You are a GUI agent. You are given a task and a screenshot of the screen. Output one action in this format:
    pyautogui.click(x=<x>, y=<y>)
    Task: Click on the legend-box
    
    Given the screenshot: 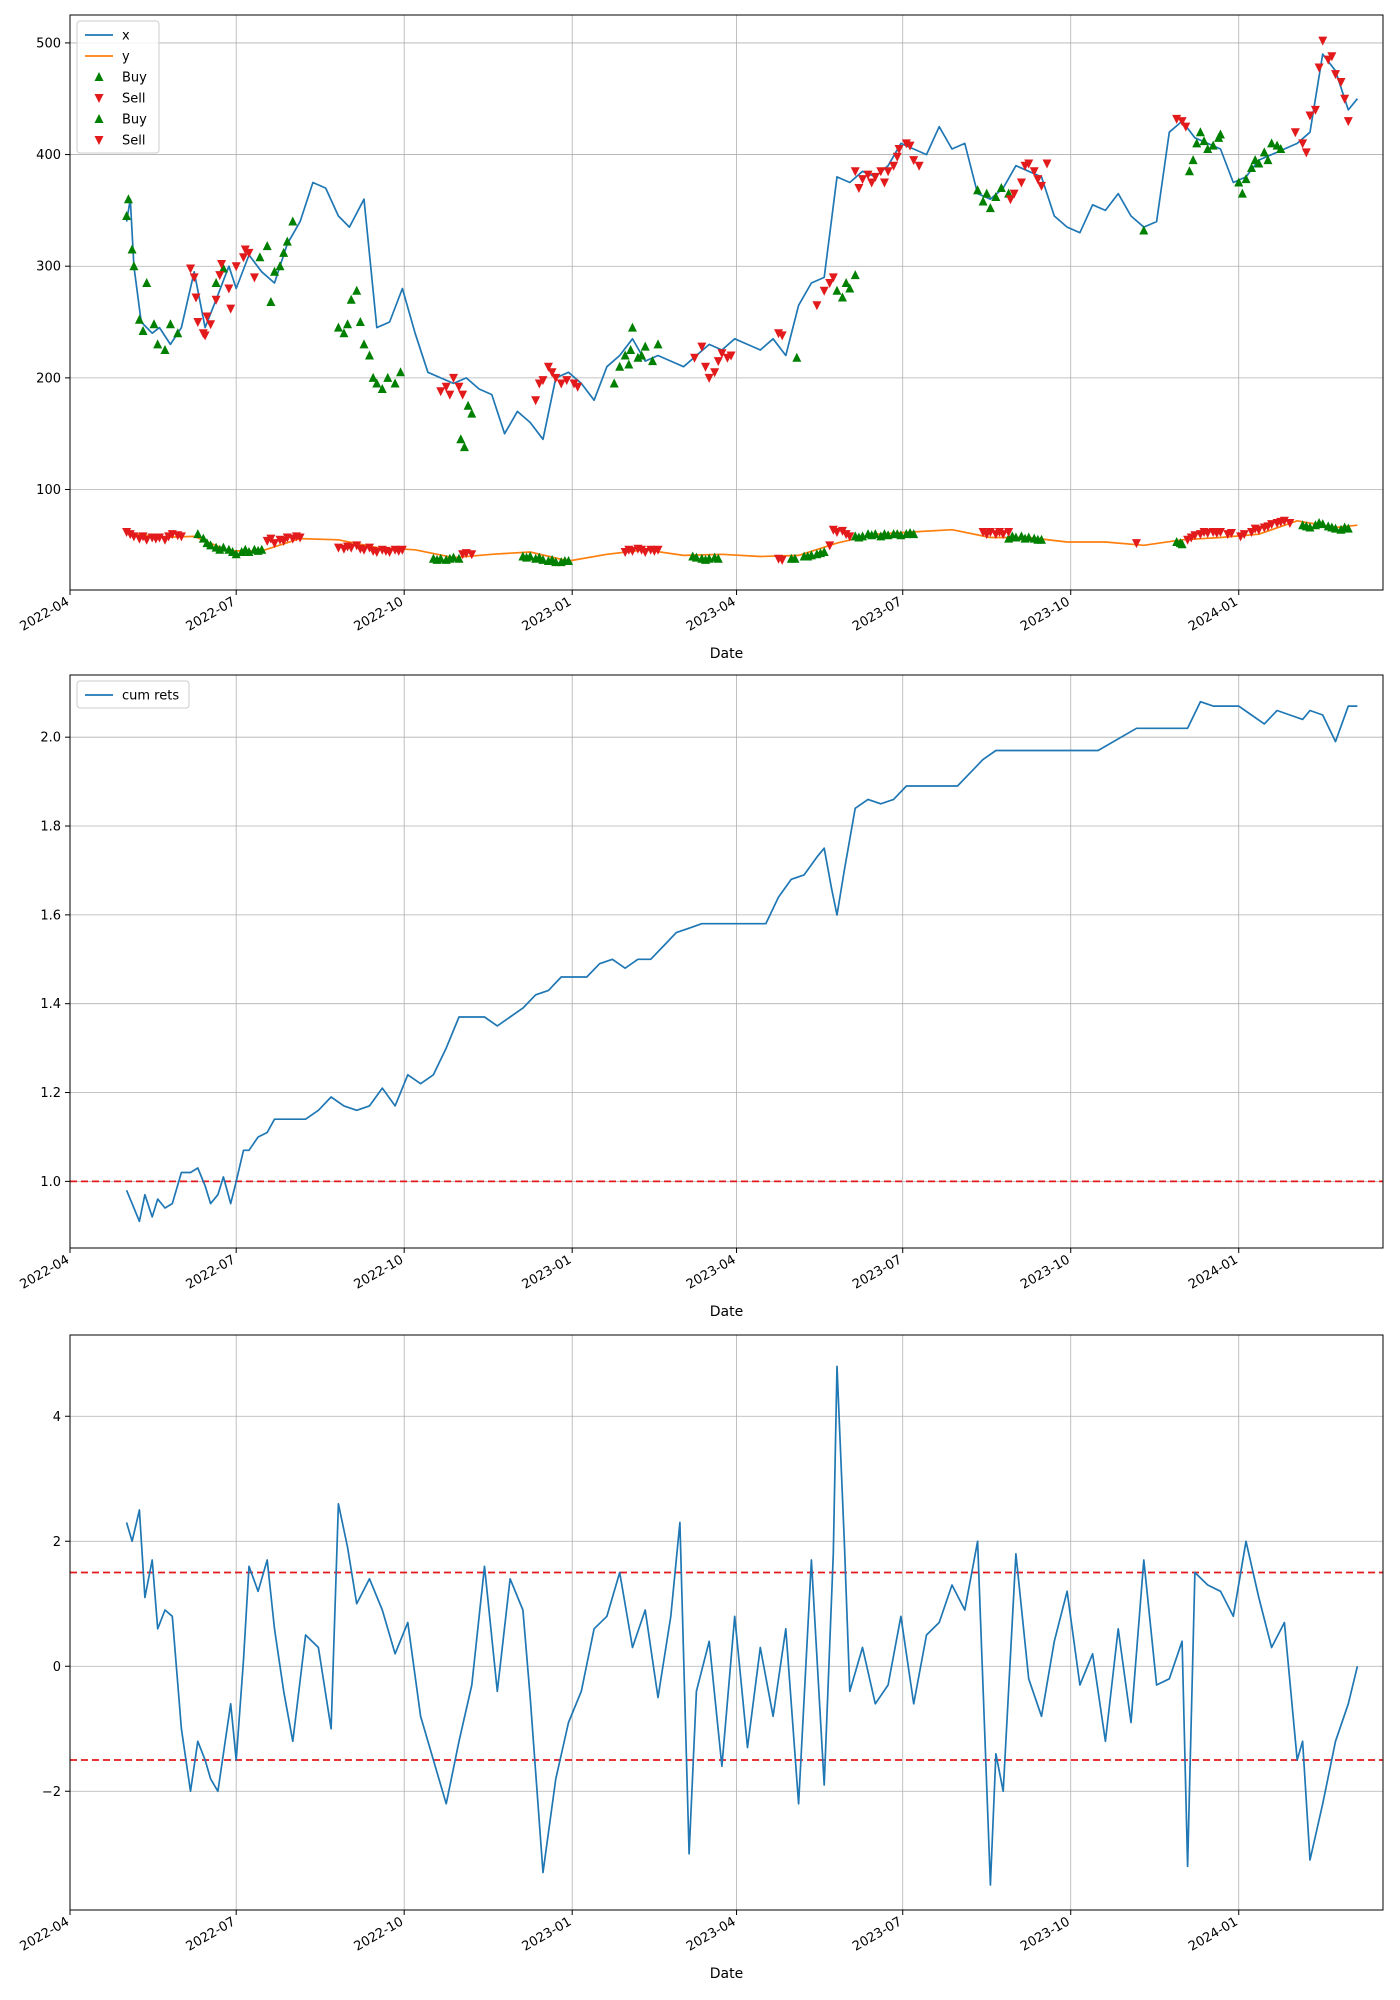 What is the action you would take?
    pyautogui.click(x=118, y=87)
    